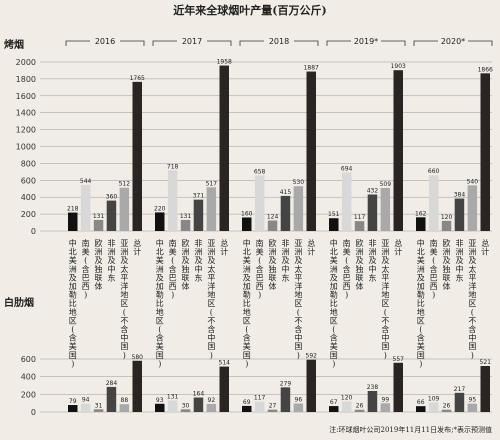 Image resolution: width=500 pixels, height=440 pixels. I want to click on y-tick-burley-0: 0, so click(33, 412).